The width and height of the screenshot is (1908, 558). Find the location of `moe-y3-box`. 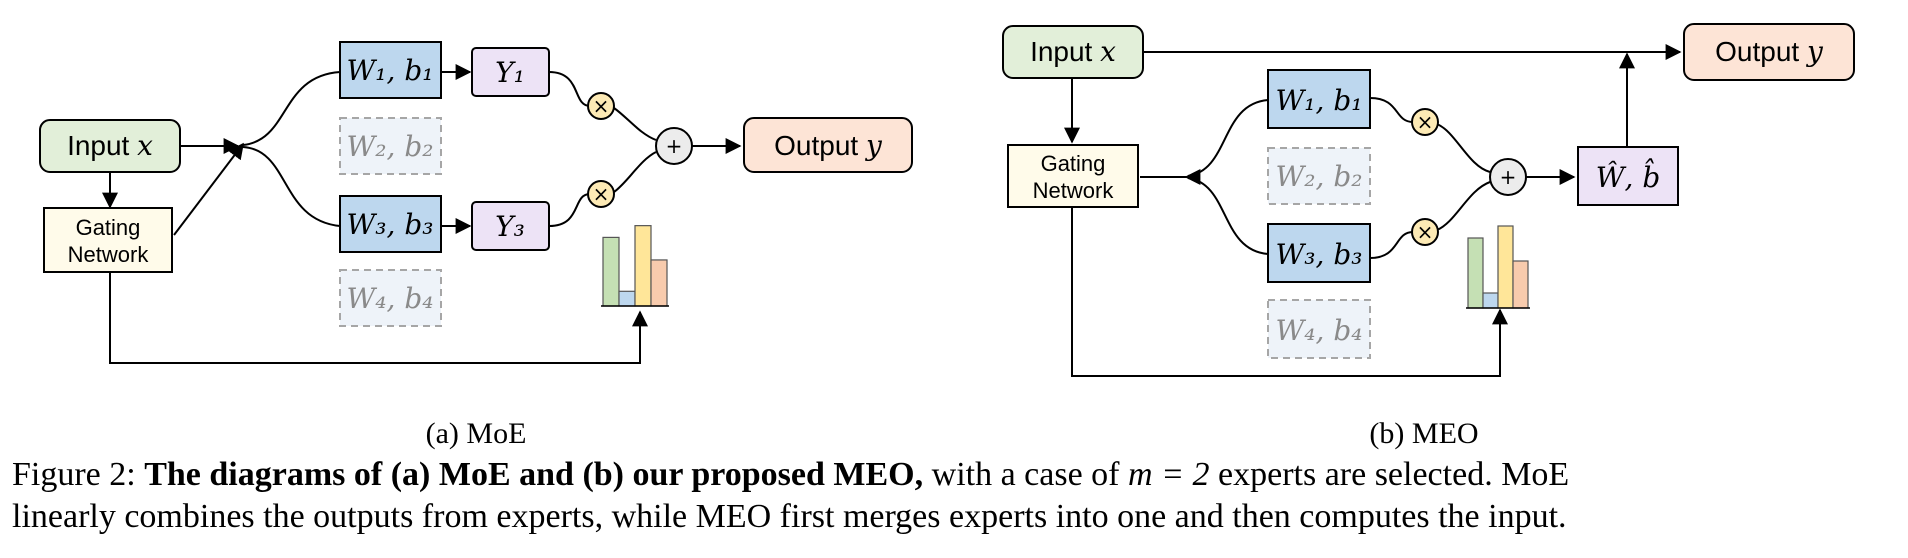

moe-y3-box is located at coordinates (510, 226).